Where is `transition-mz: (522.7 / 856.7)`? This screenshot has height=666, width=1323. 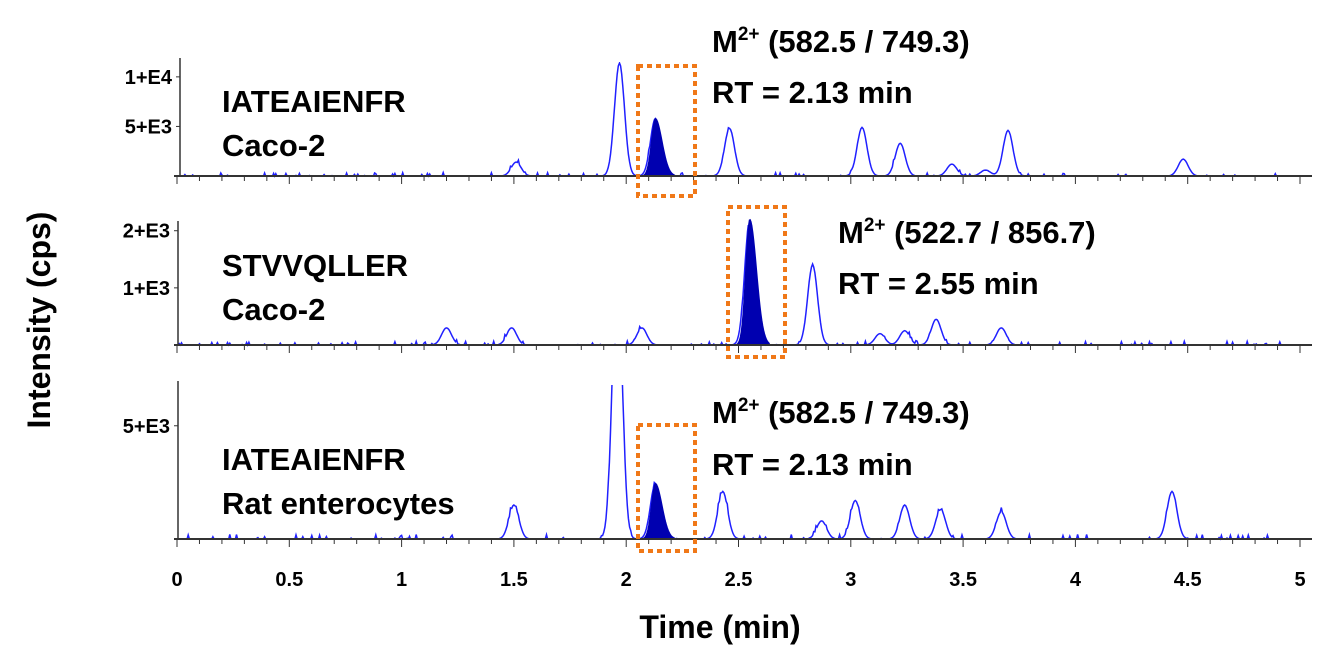 transition-mz: (522.7 / 856.7) is located at coordinates (991, 232).